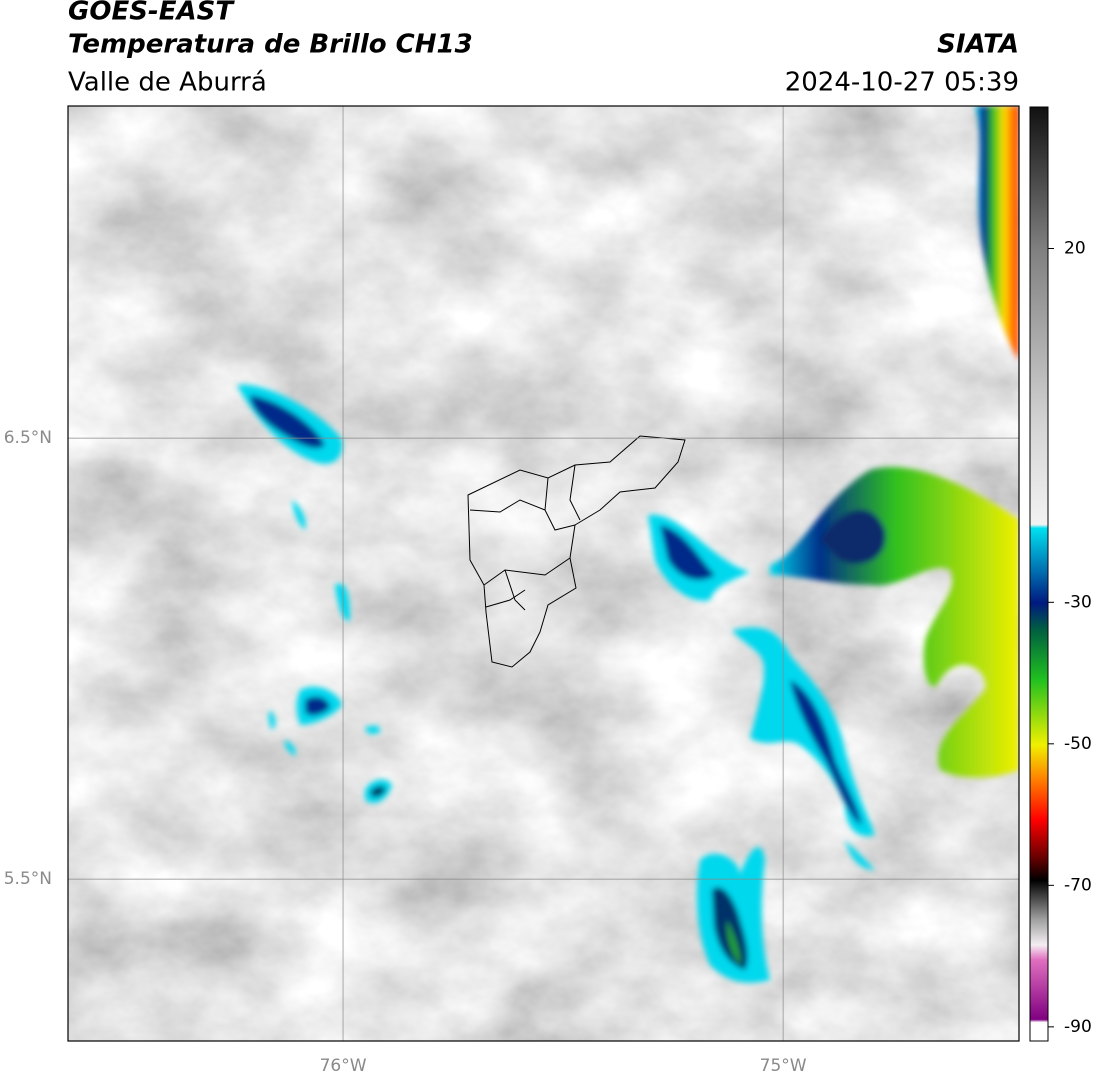 The height and width of the screenshot is (1078, 1094). Describe the element at coordinates (1039, 574) in the screenshot. I see `colorbar` at that location.